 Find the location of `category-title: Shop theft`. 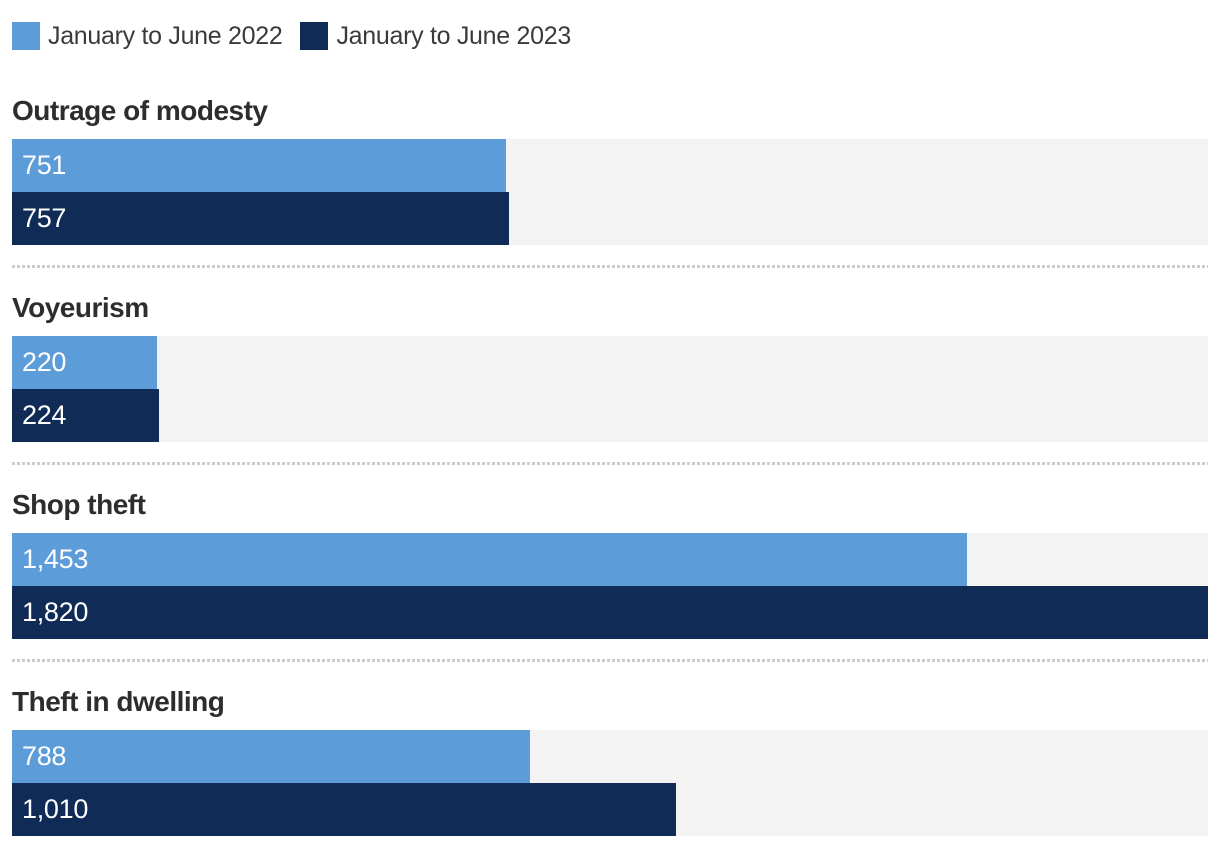

category-title: Shop theft is located at coordinates (79, 504).